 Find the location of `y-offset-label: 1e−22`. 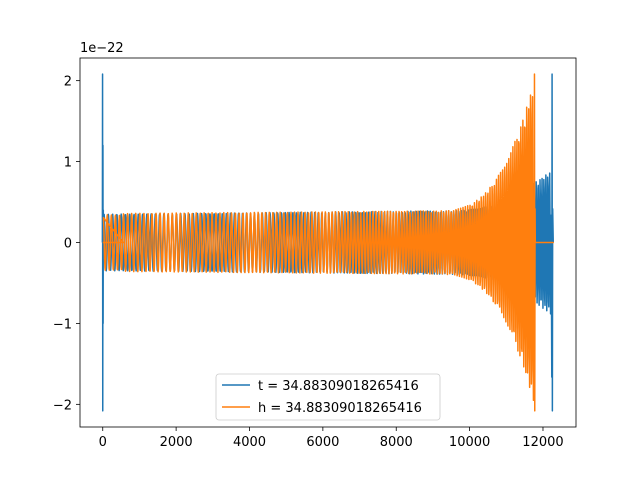

y-offset-label: 1e−22 is located at coordinates (102, 48).